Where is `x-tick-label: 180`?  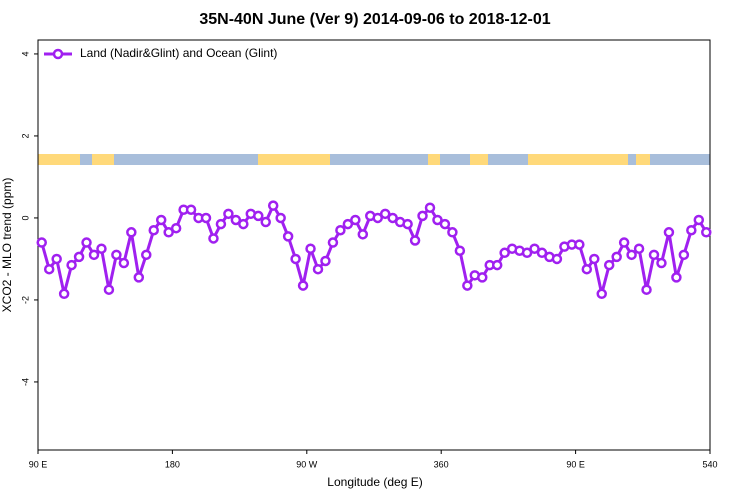
x-tick-label: 180 is located at coordinates (172, 464).